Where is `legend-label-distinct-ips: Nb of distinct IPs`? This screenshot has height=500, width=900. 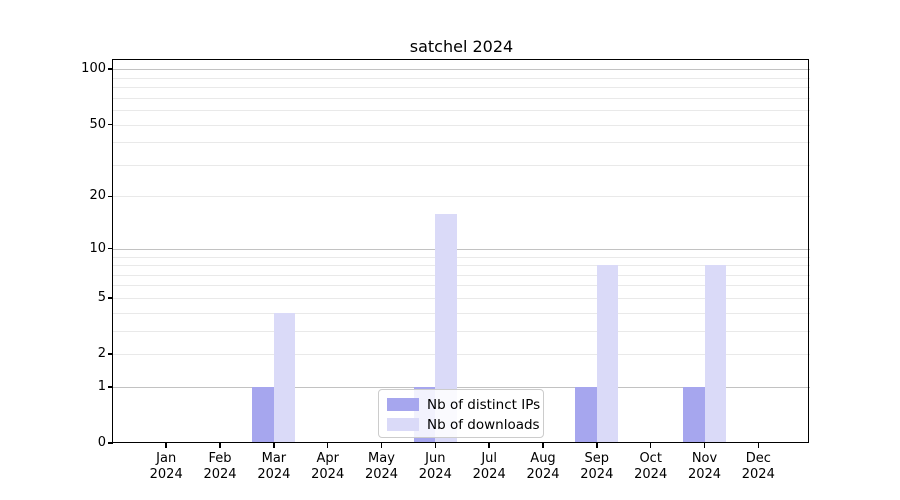
legend-label-distinct-ips: Nb of distinct IPs is located at coordinates (484, 404).